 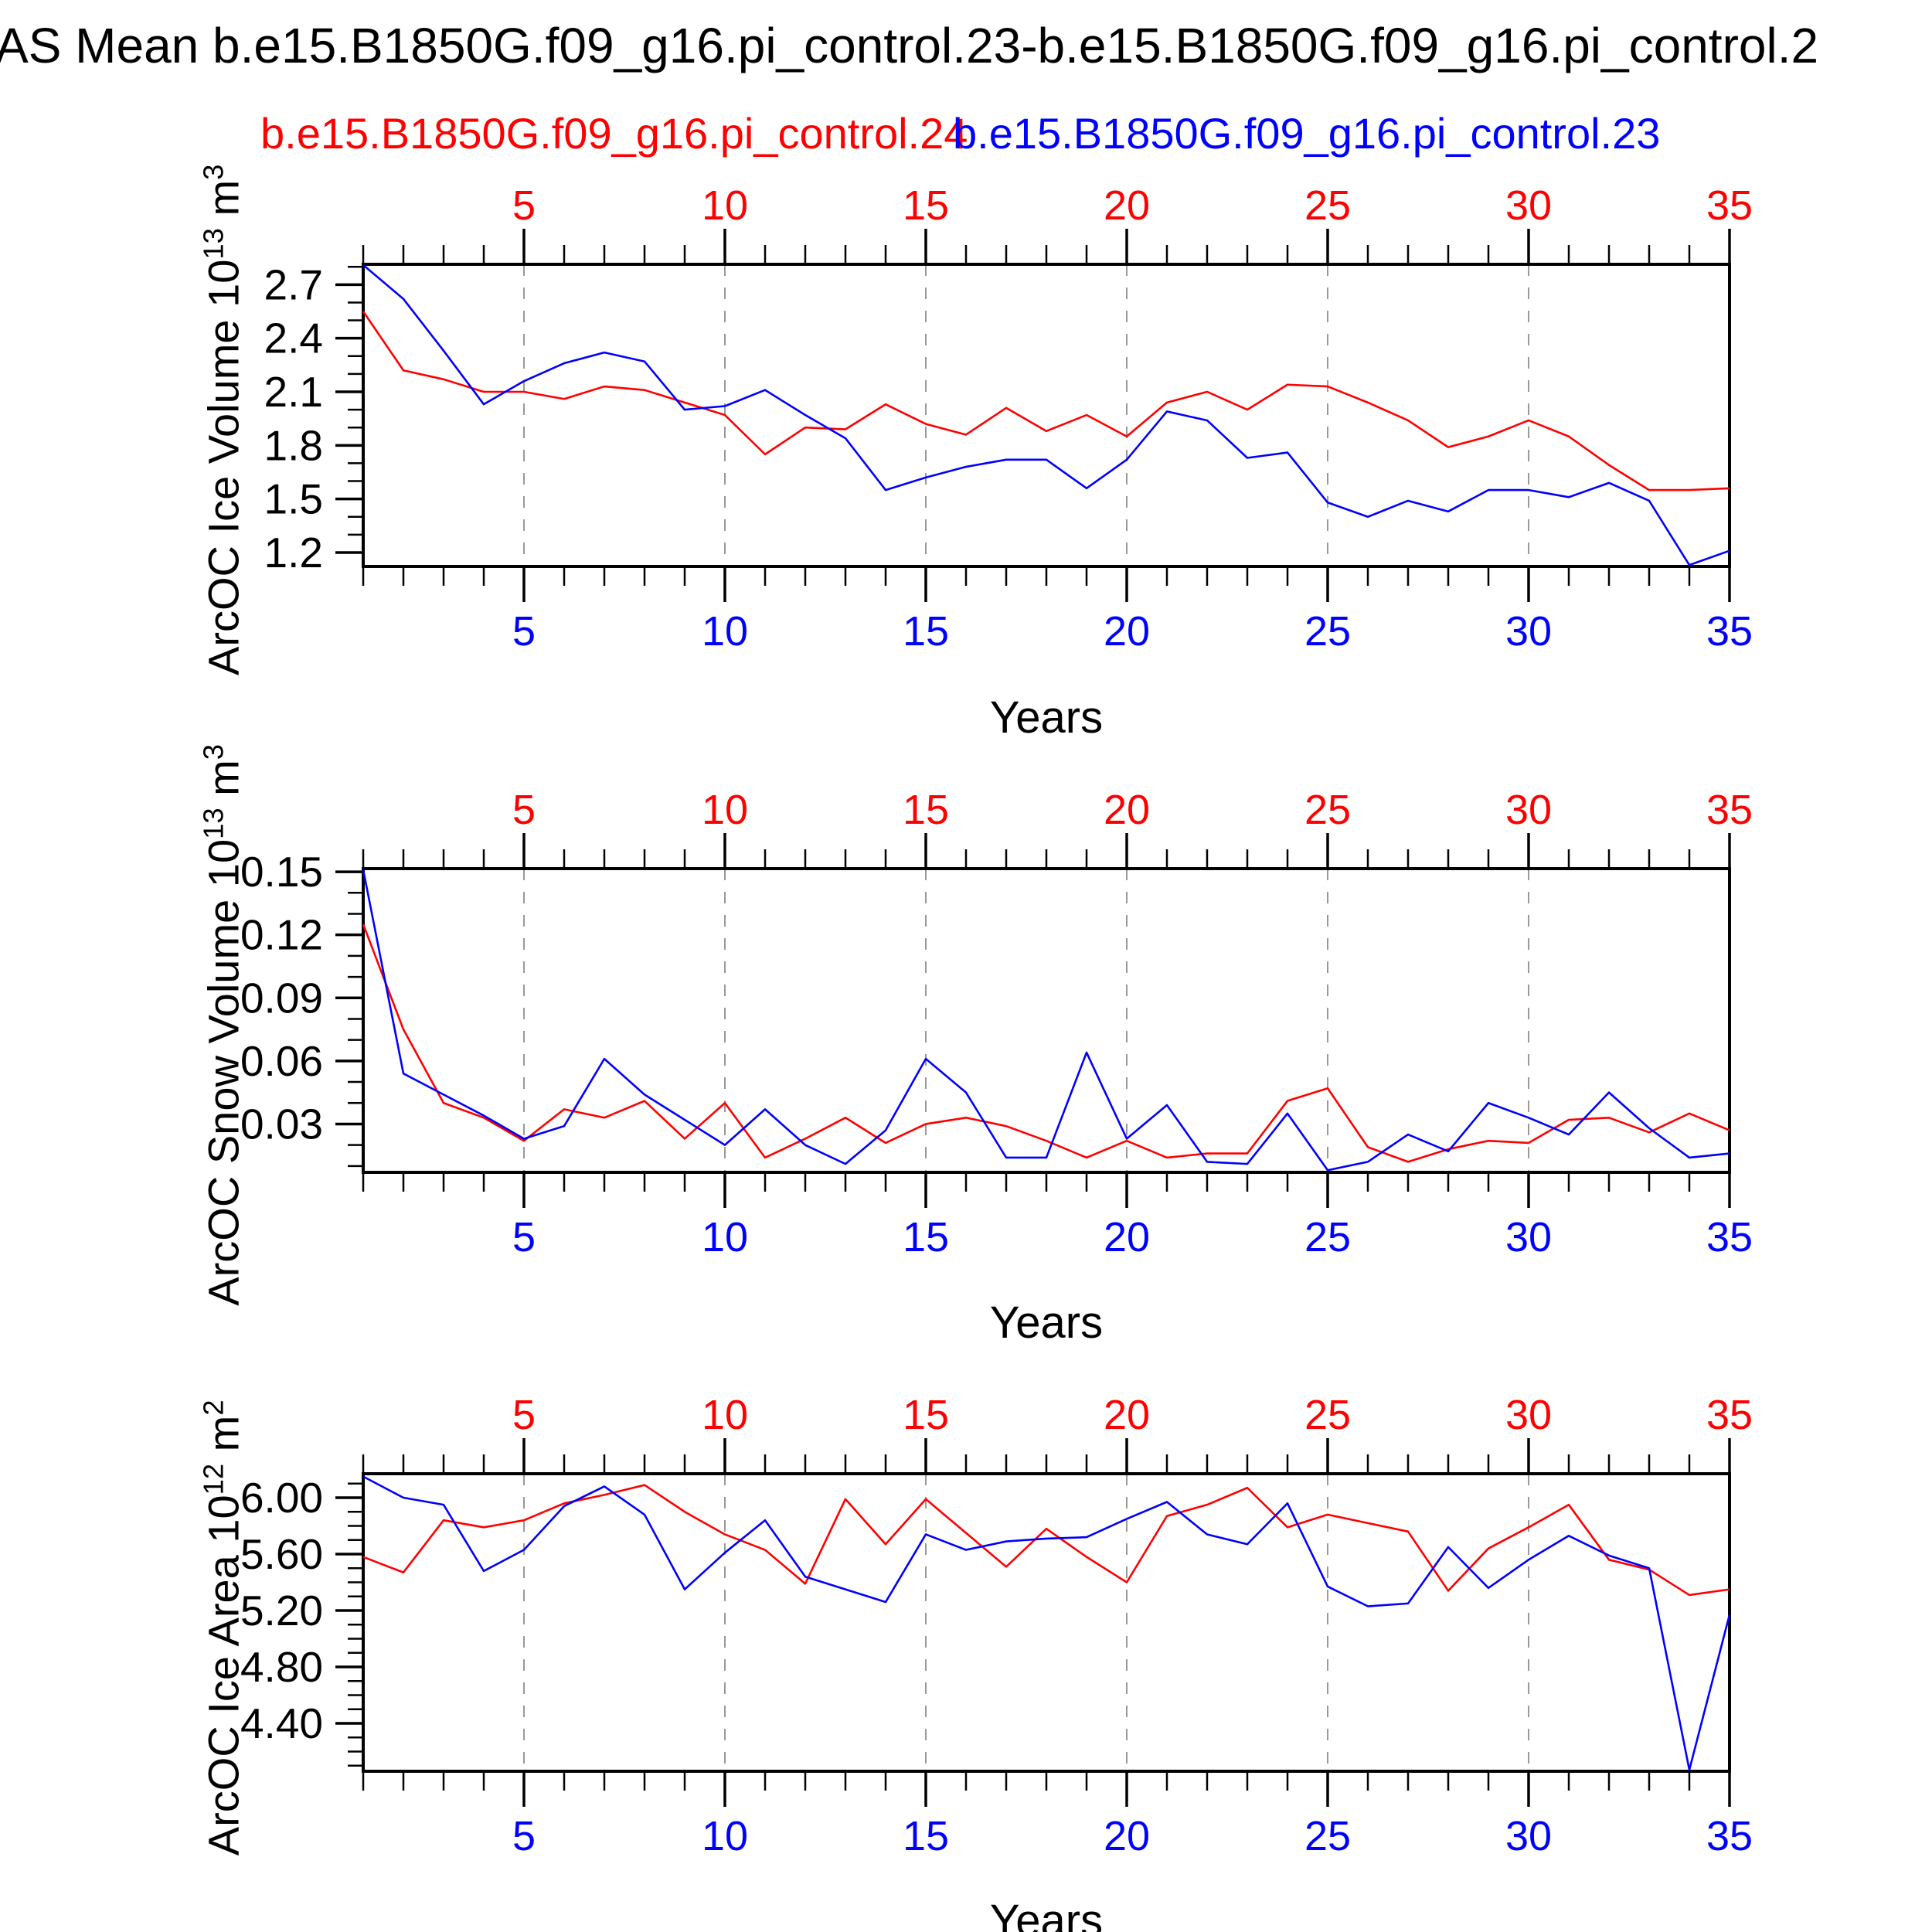 What do you see at coordinates (282, 872) in the screenshot?
I see `y-tick-label: 0.15` at bounding box center [282, 872].